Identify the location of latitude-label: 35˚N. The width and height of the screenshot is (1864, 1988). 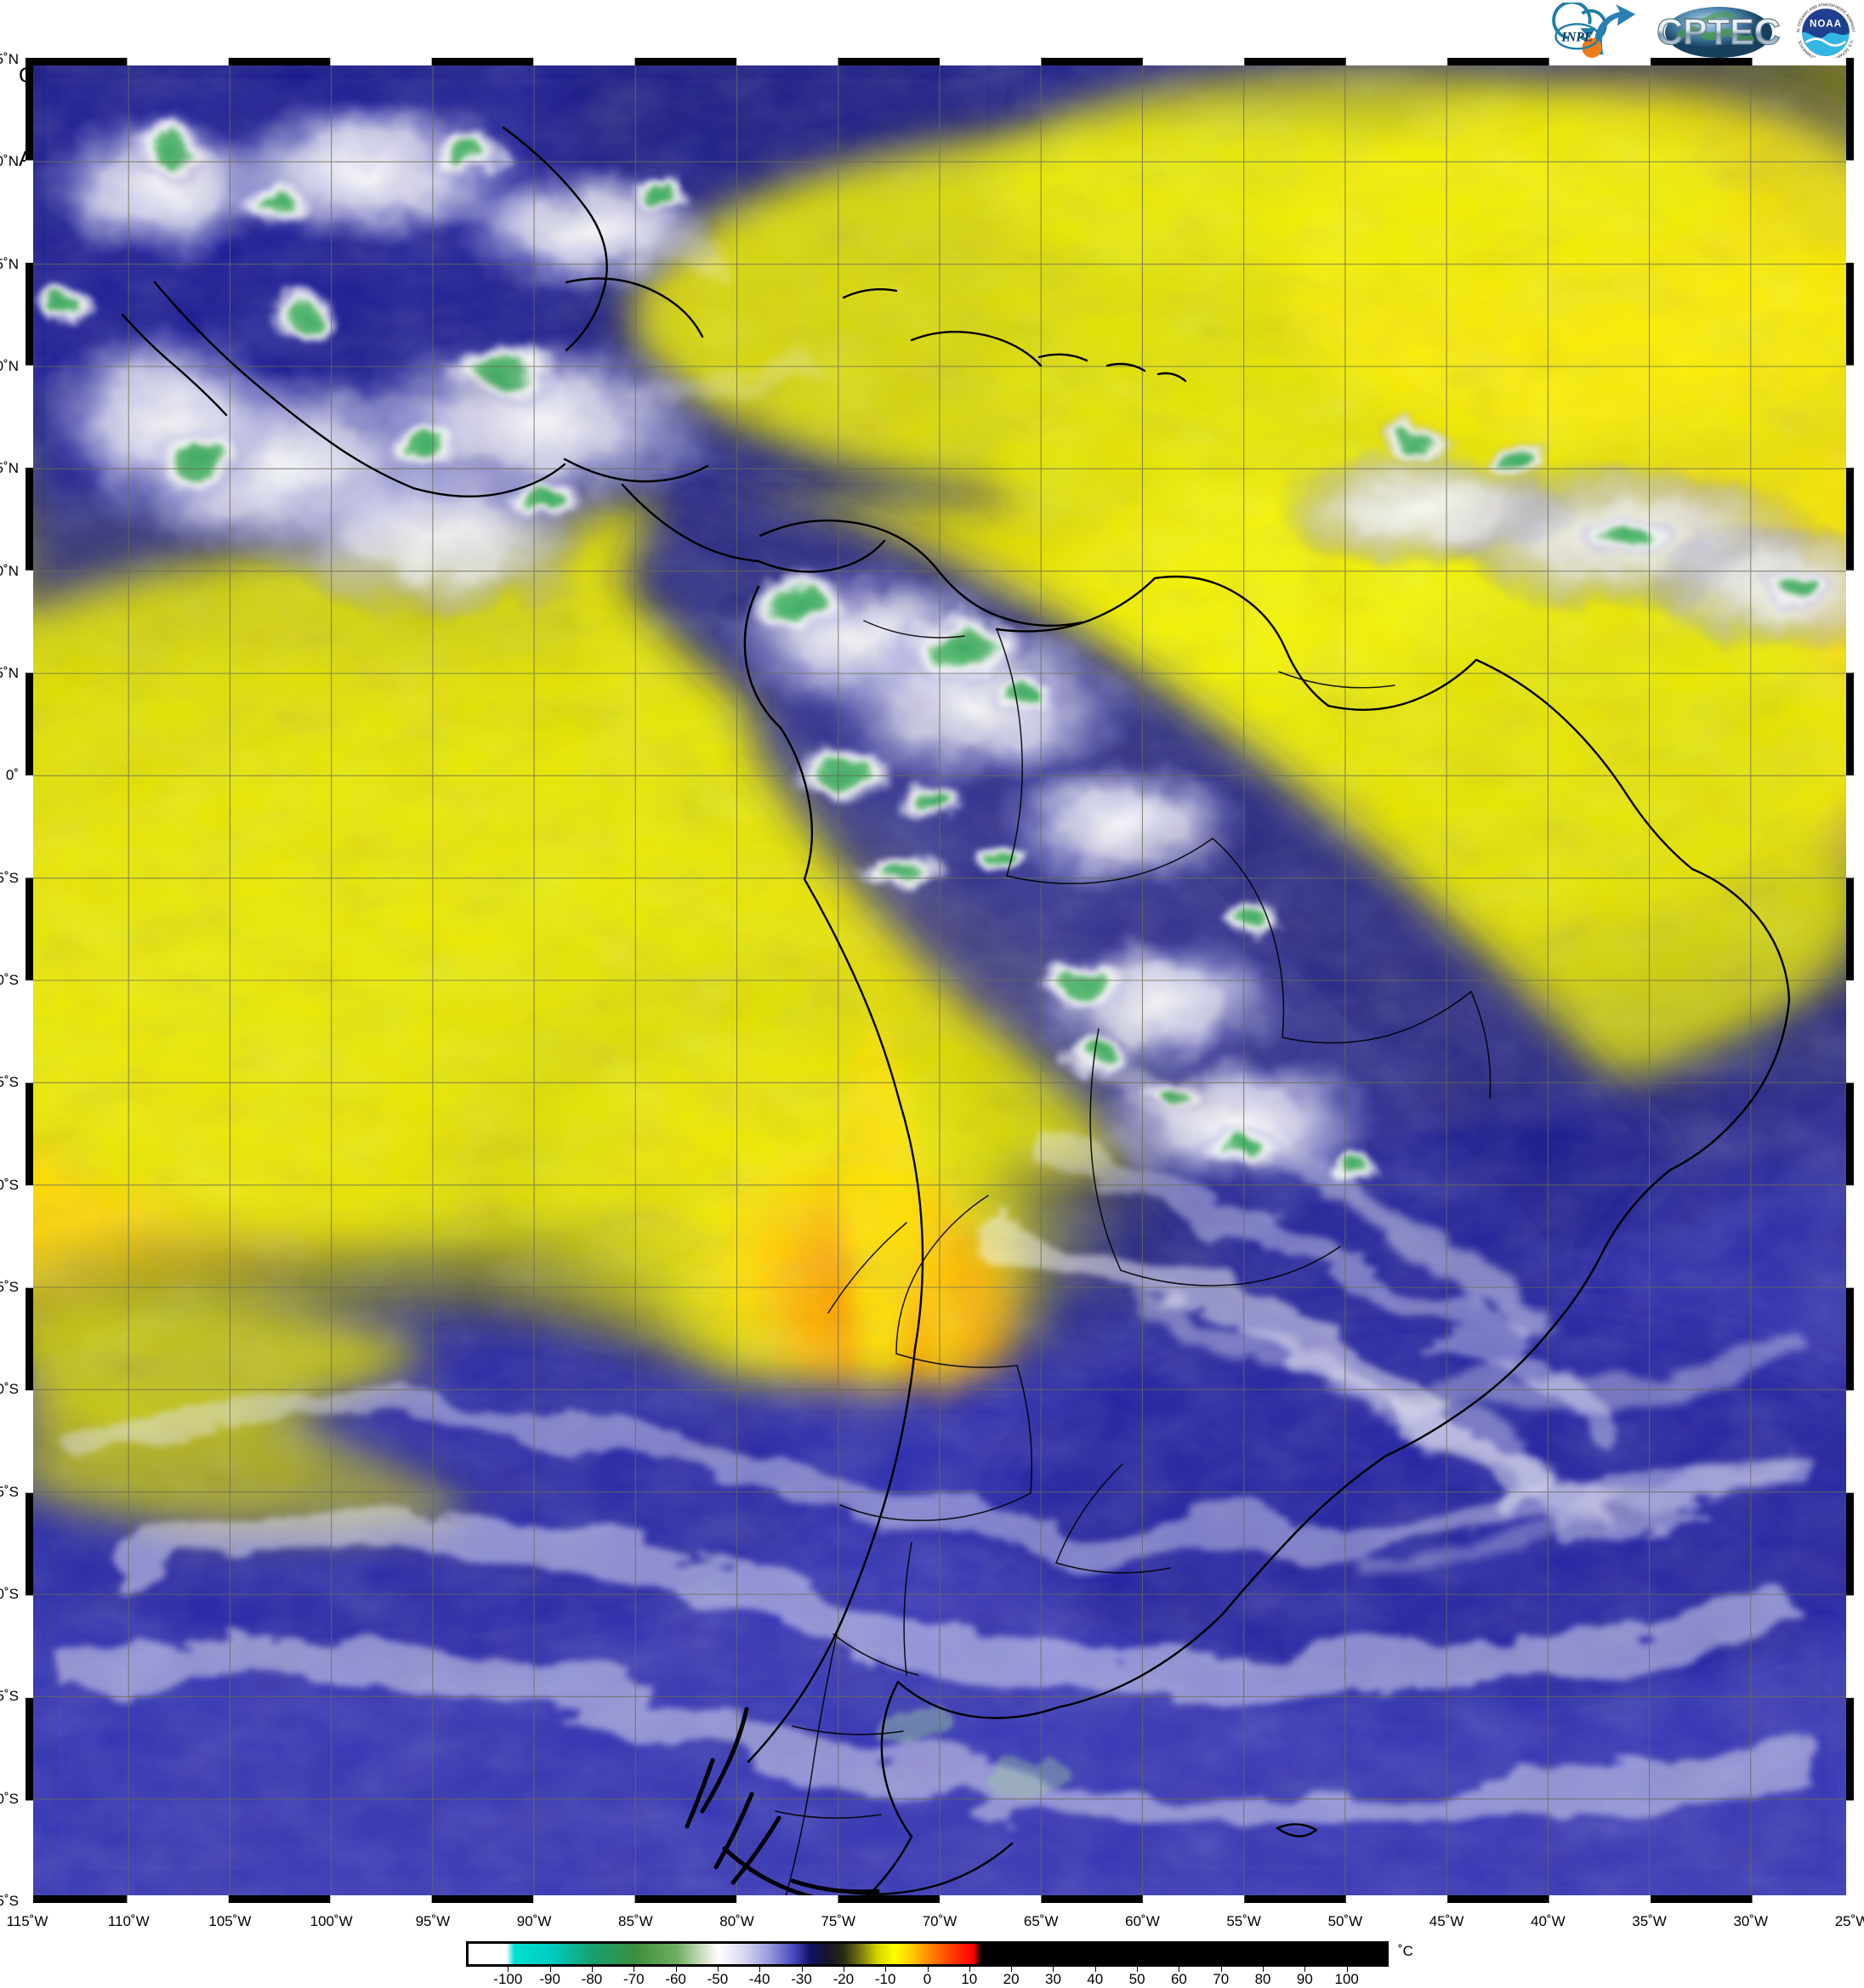
(9, 59).